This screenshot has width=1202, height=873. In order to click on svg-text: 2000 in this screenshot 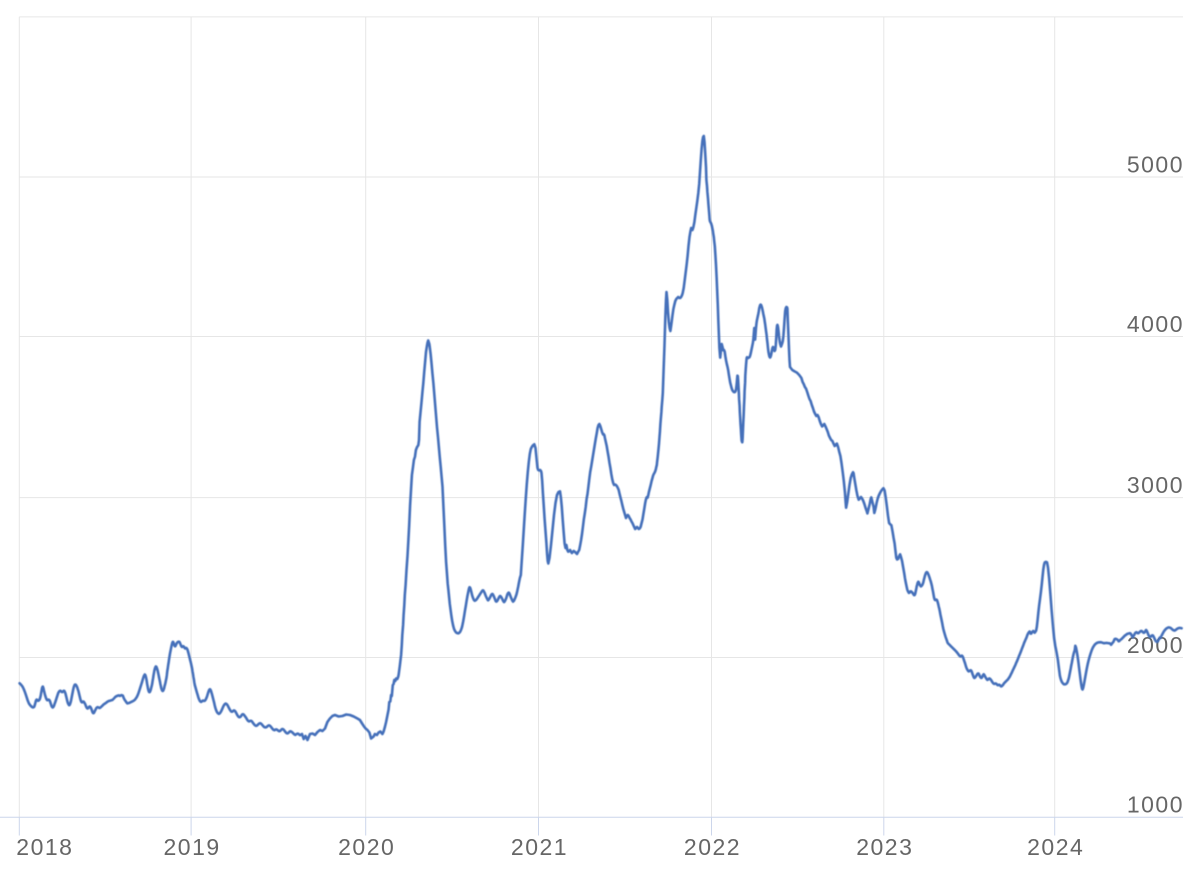, I will do `click(1155, 645)`.